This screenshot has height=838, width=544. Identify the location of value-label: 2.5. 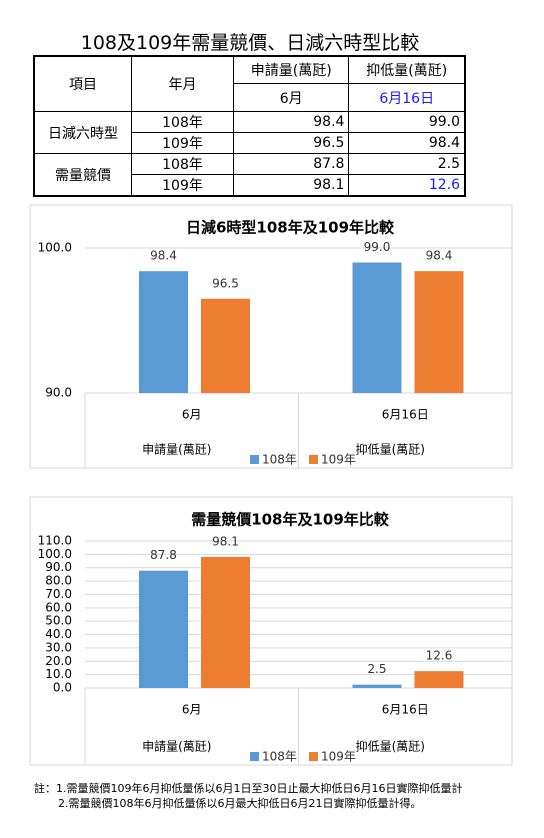
(376, 669).